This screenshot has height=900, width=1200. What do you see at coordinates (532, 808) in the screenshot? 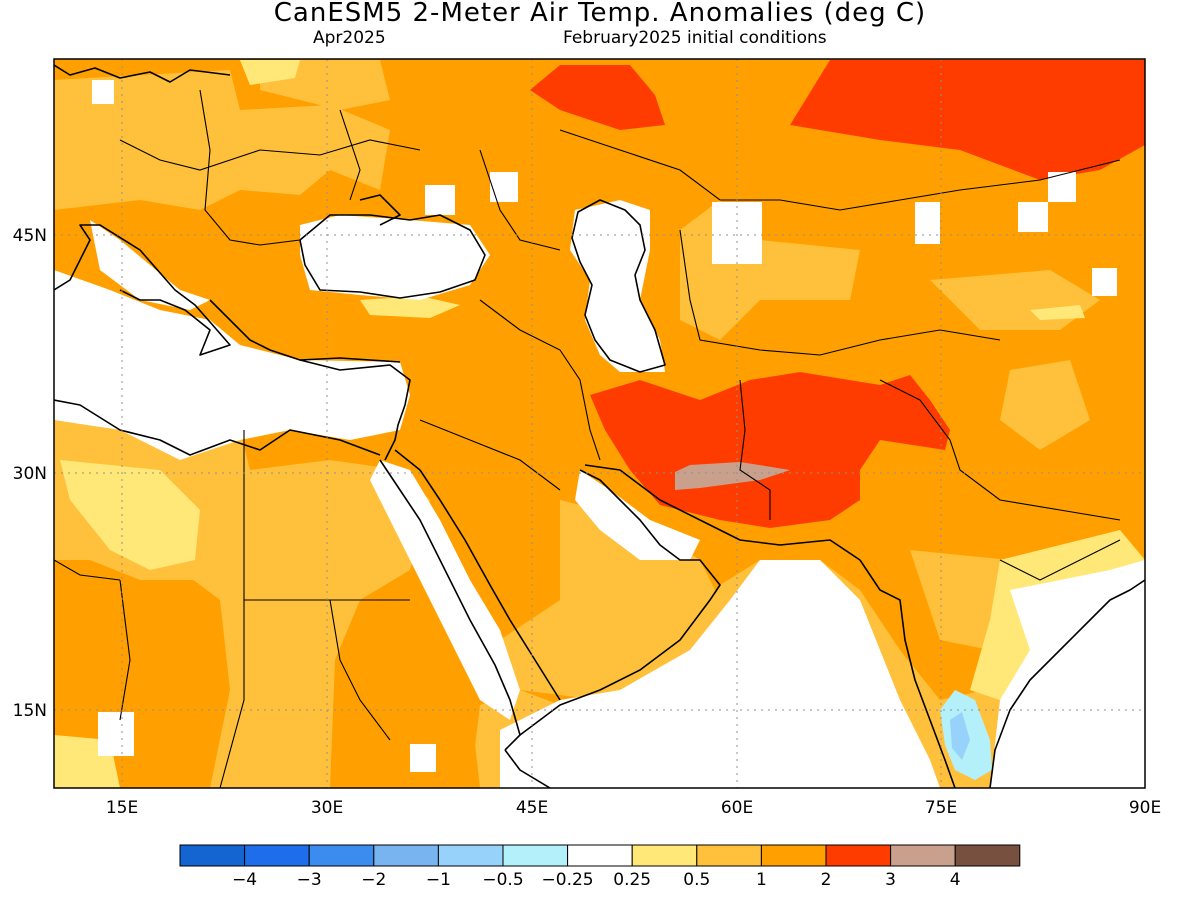
I see `lon-tick: 45E` at bounding box center [532, 808].